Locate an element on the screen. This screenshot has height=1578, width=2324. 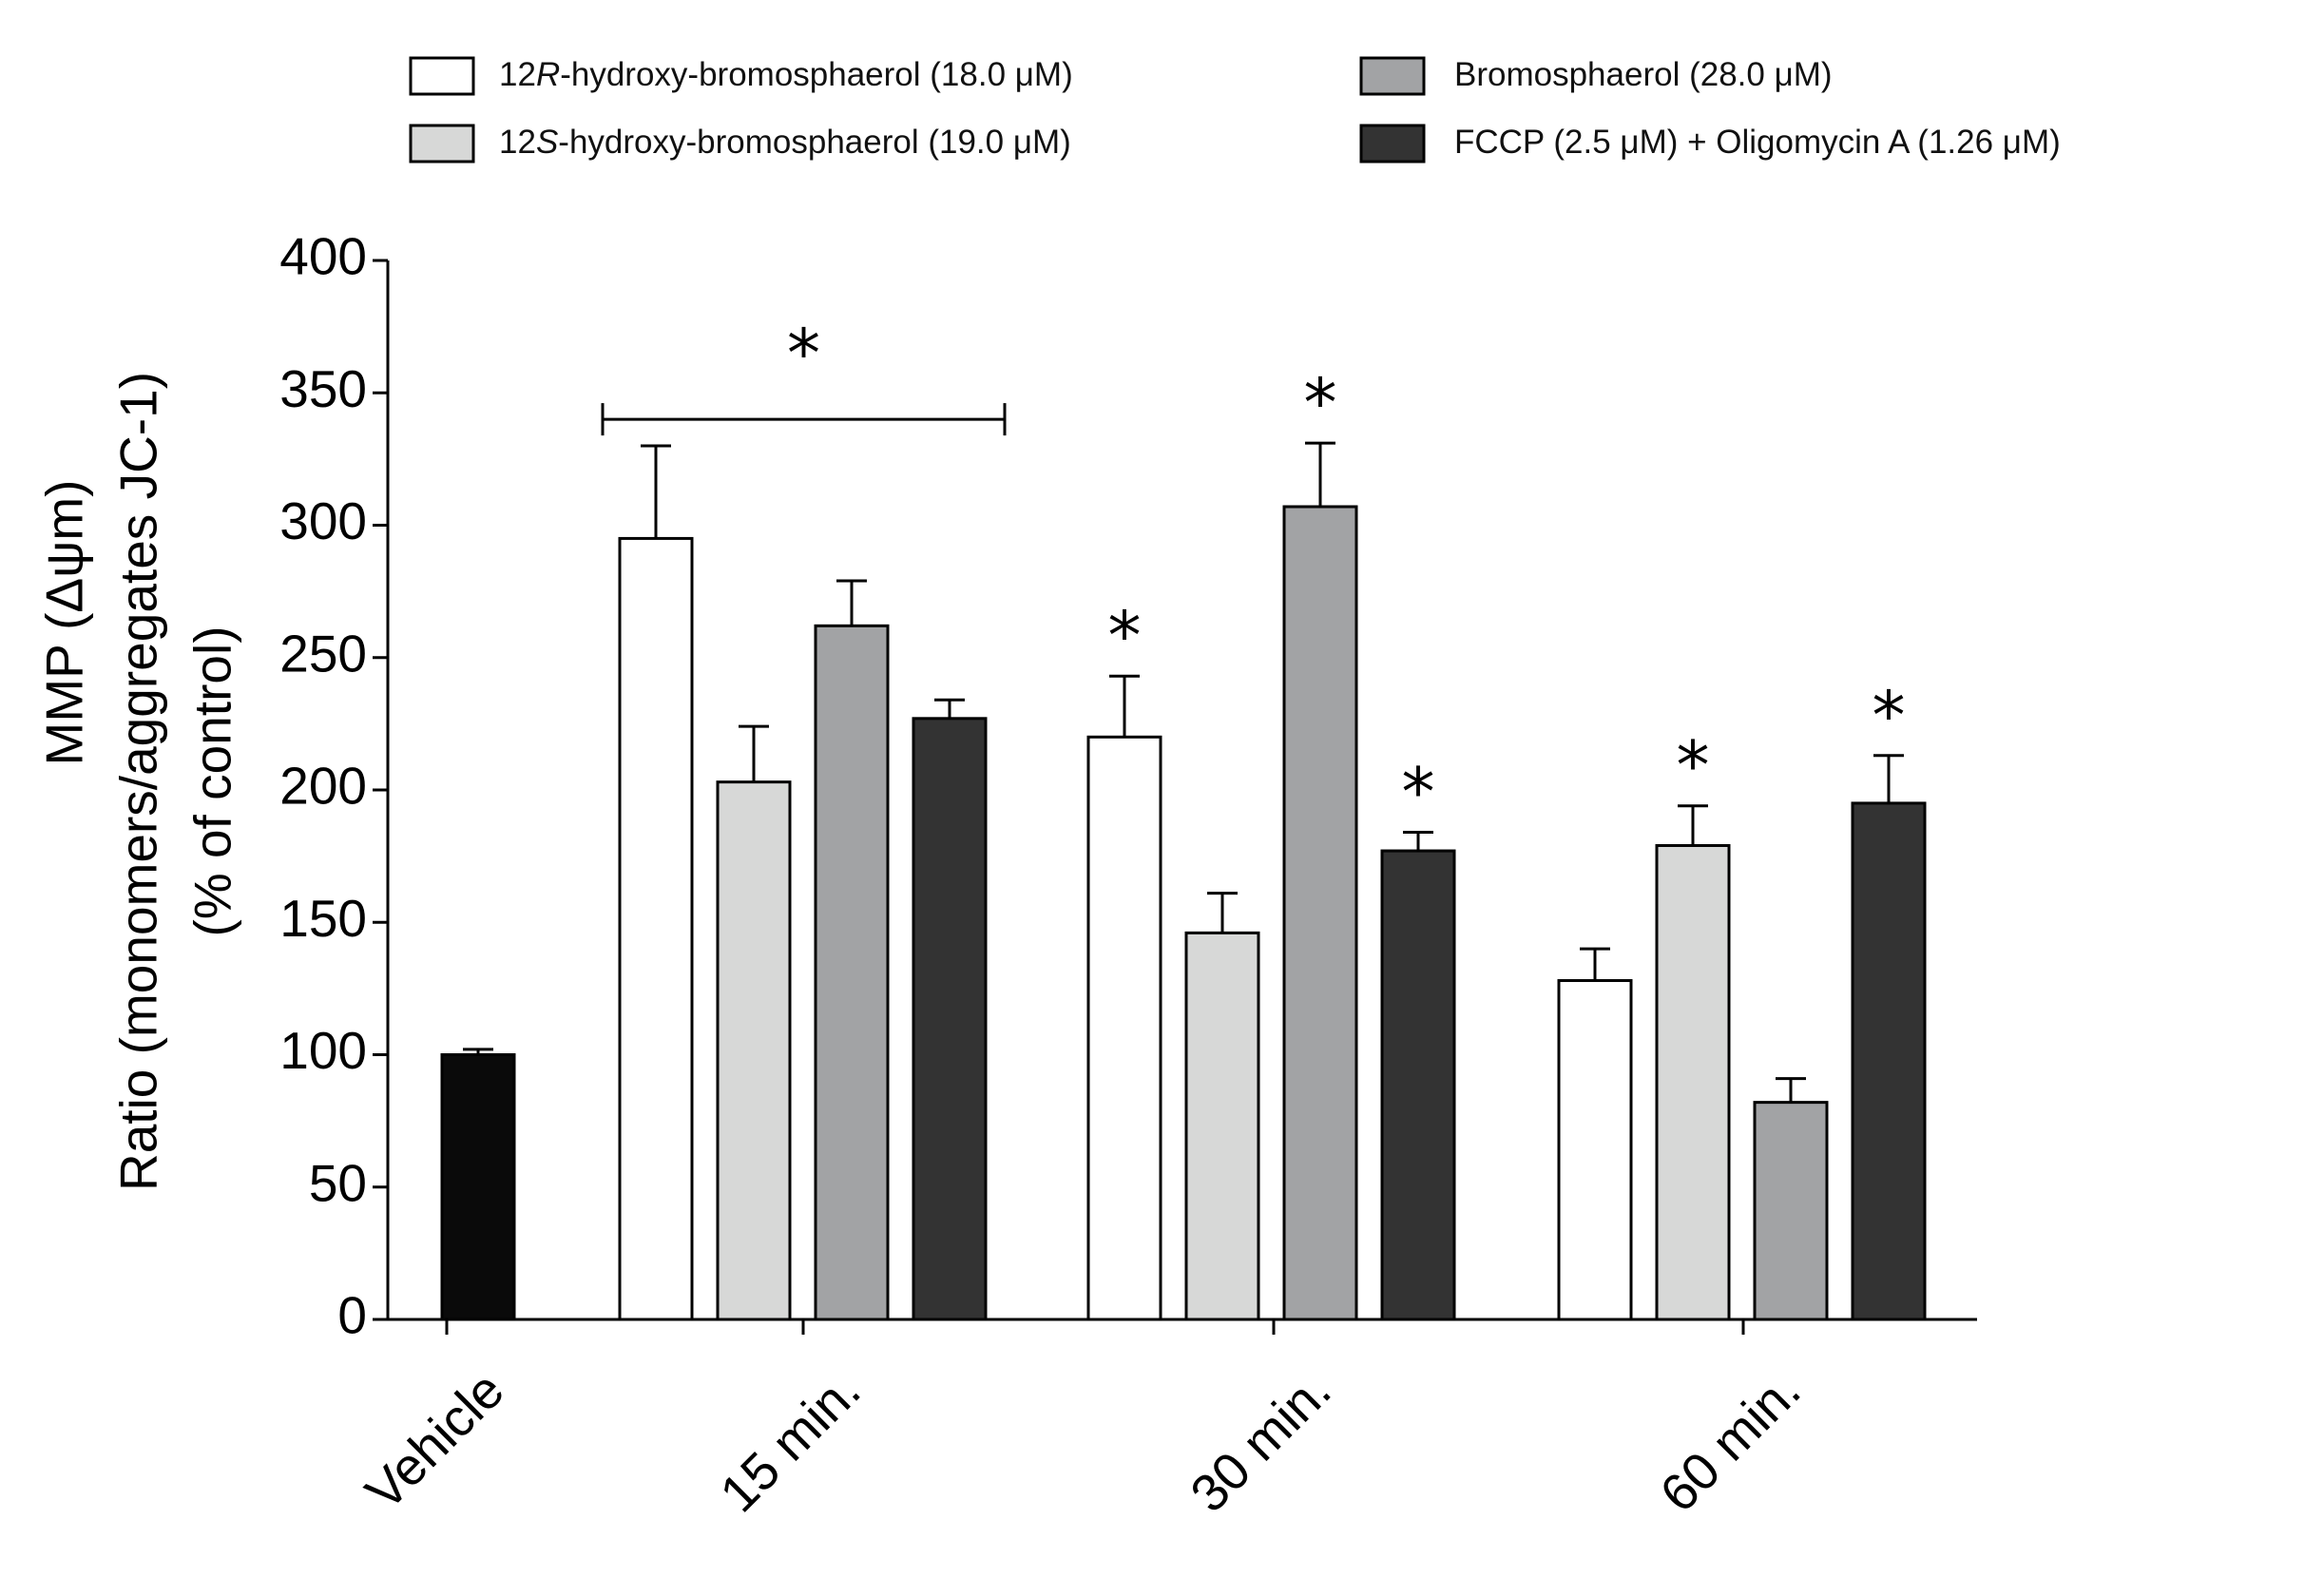
y-tick-label: 150 is located at coordinates (323, 918).